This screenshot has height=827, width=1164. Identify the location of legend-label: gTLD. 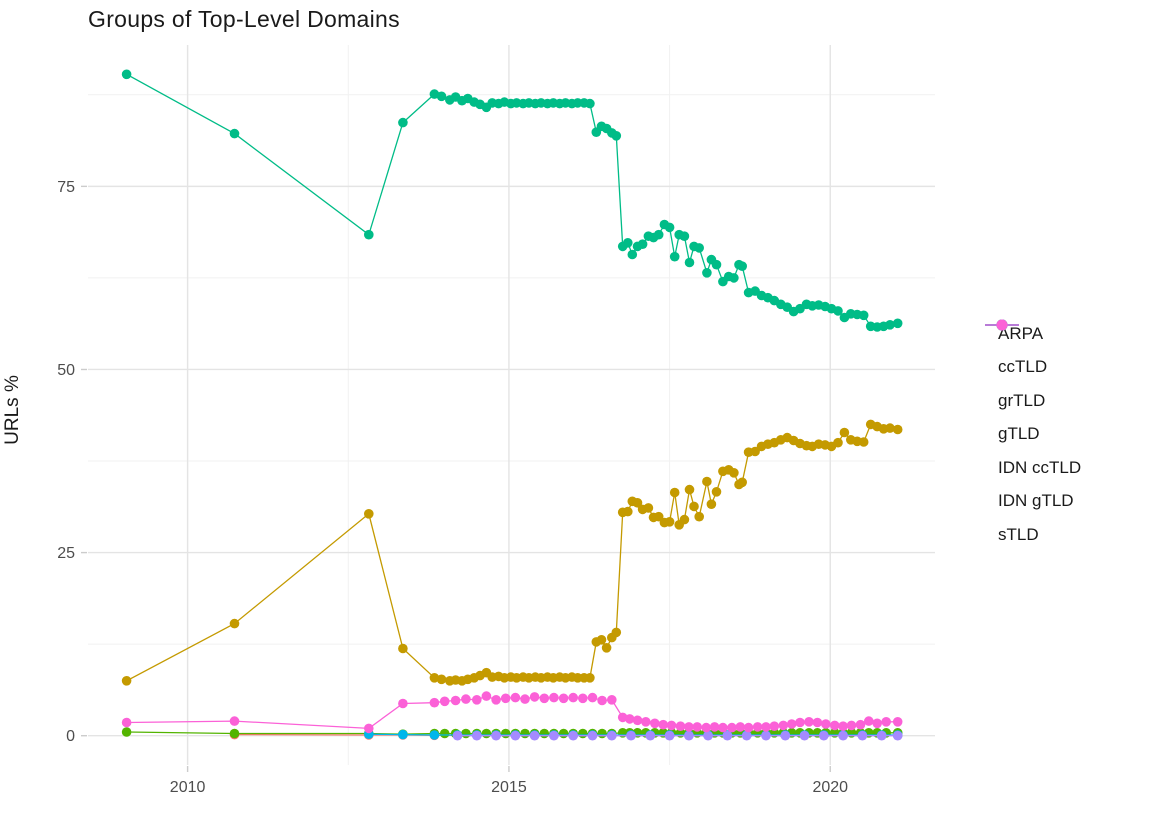
(1019, 434).